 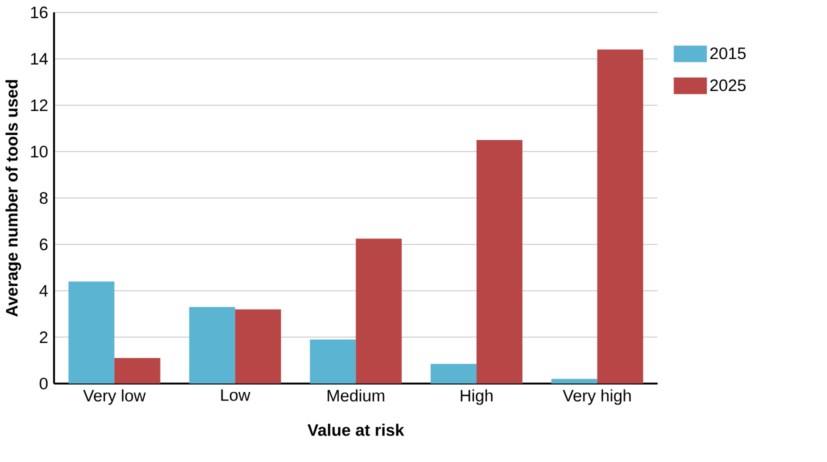 What do you see at coordinates (235, 395) in the screenshot?
I see `x-tick-label: Low` at bounding box center [235, 395].